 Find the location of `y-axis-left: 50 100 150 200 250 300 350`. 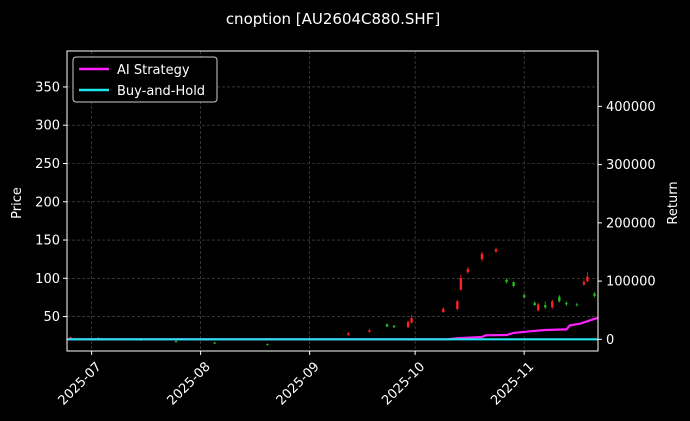

y-axis-left: 50 100 150 200 250 300 350 is located at coordinates (51, 202).